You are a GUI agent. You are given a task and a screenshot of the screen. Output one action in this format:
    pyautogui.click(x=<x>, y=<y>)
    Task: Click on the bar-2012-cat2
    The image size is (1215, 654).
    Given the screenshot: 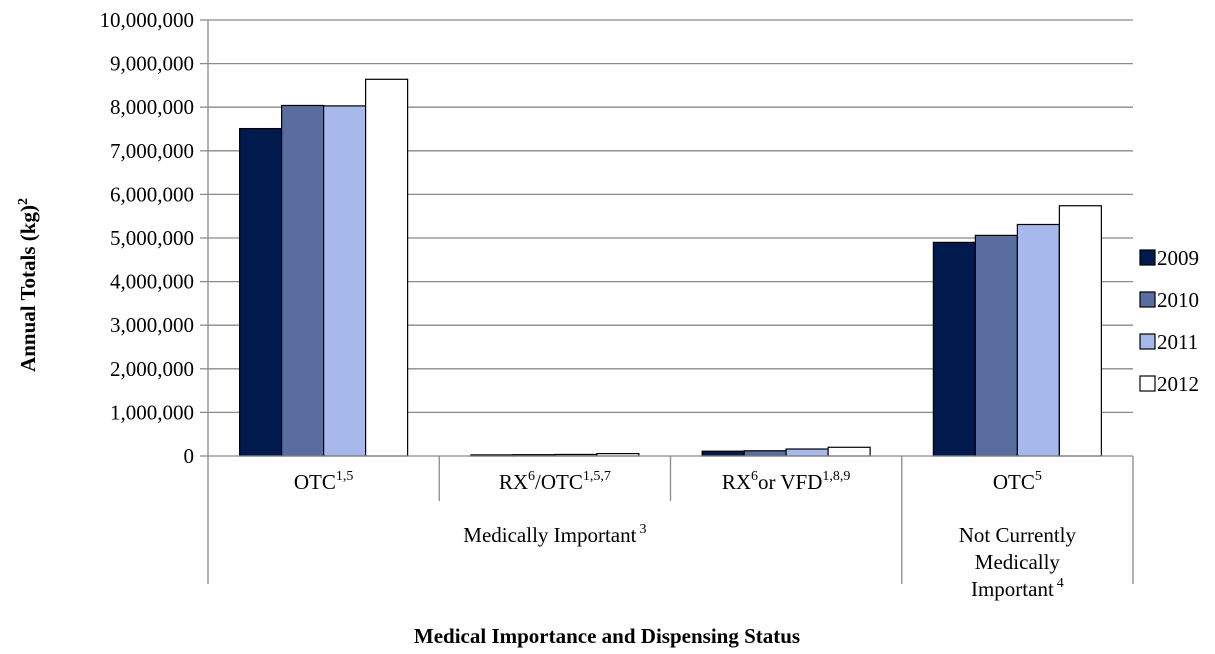 What is the action you would take?
    pyautogui.click(x=849, y=451)
    